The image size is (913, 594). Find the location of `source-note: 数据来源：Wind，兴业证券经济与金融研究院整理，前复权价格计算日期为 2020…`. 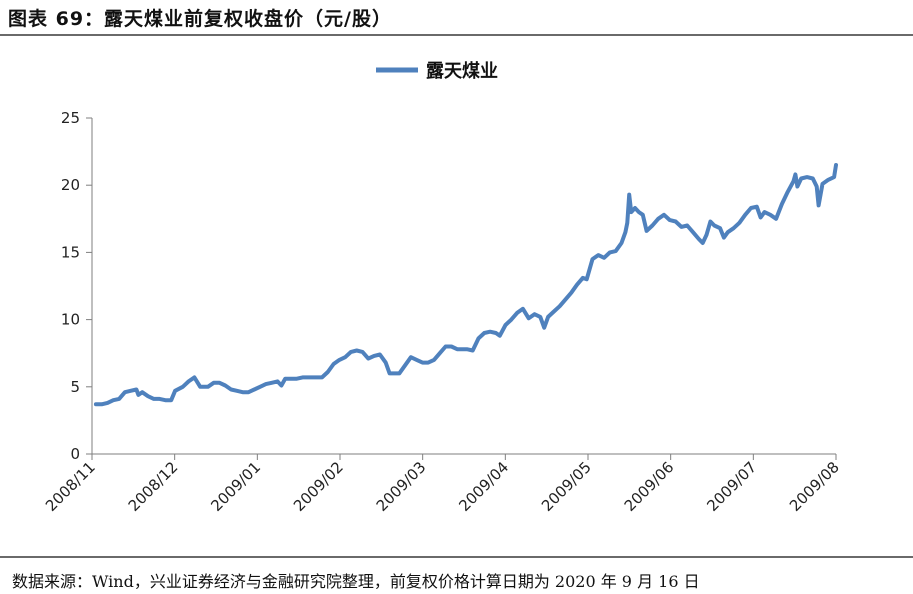

source-note: 数据来源：Wind，兴业证券经济与金融研究院整理，前复权价格计算日期为 2020… is located at coordinates (356, 581).